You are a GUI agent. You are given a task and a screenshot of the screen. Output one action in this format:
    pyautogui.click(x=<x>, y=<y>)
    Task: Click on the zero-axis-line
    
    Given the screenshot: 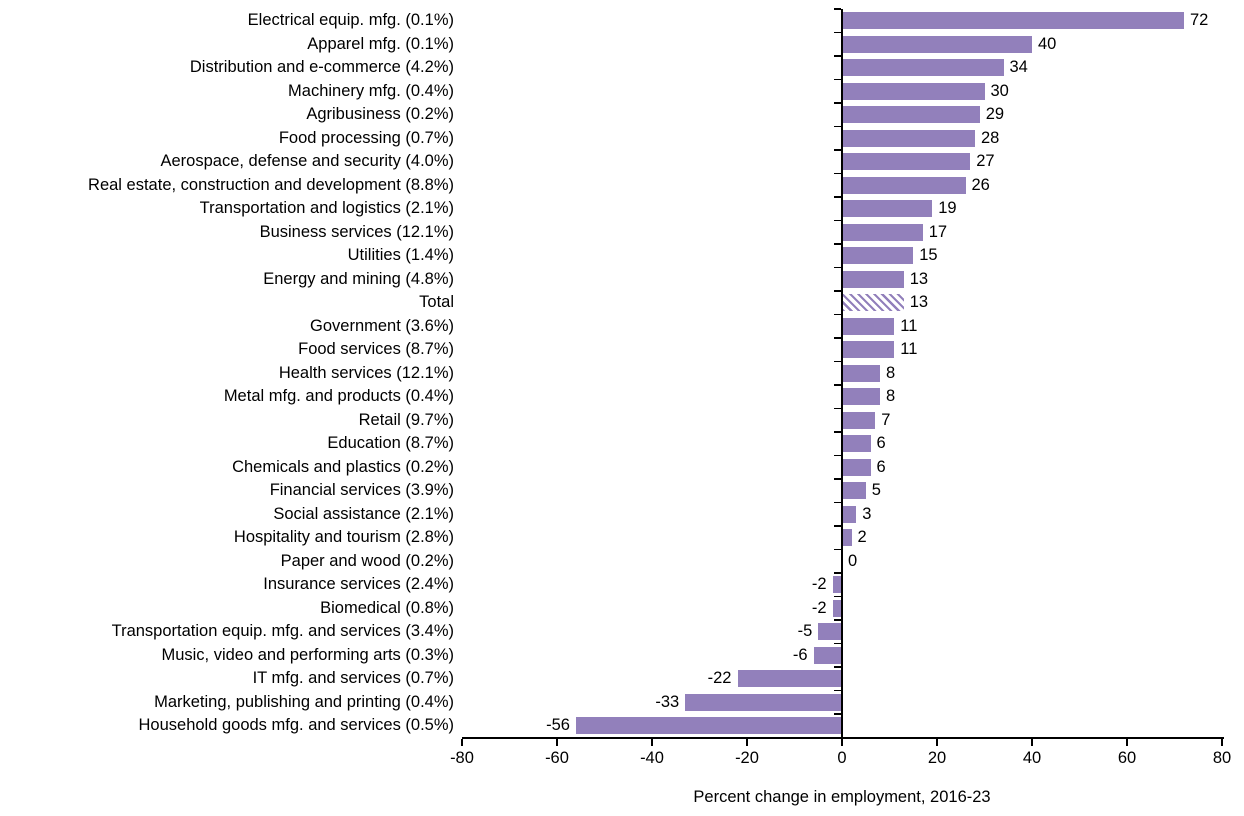 What is the action you would take?
    pyautogui.click(x=842, y=373)
    